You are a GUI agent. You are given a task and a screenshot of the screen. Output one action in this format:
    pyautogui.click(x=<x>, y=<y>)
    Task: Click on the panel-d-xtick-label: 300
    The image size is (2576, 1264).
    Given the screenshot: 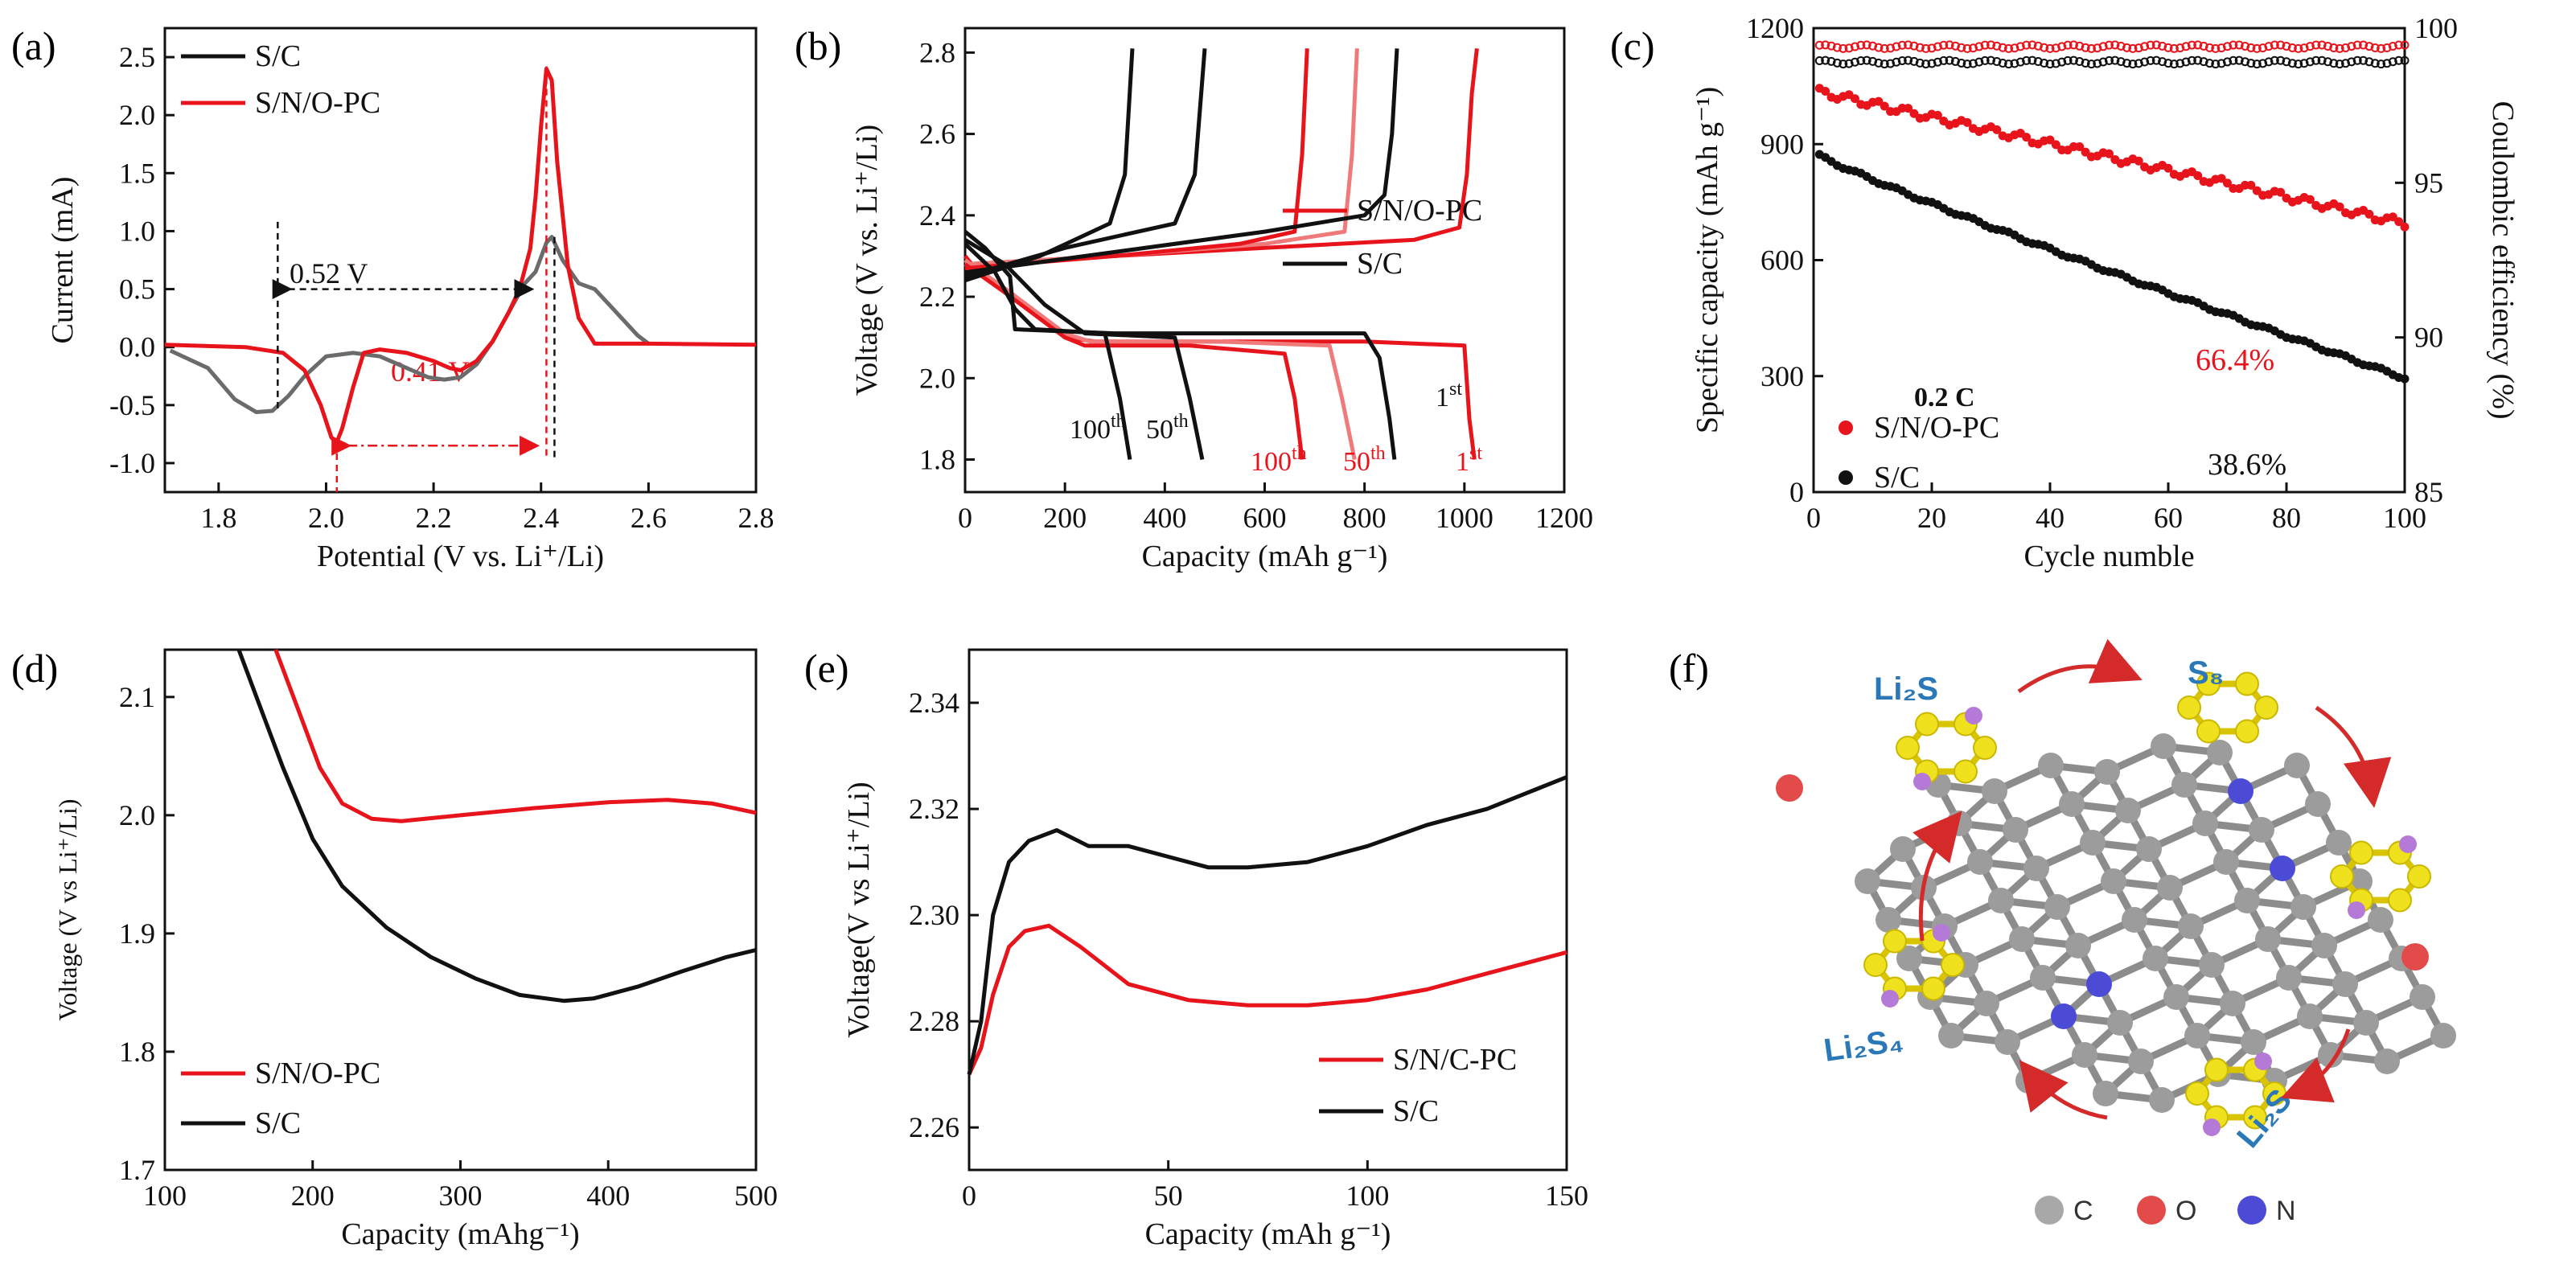 What is the action you would take?
    pyautogui.click(x=461, y=1196)
    